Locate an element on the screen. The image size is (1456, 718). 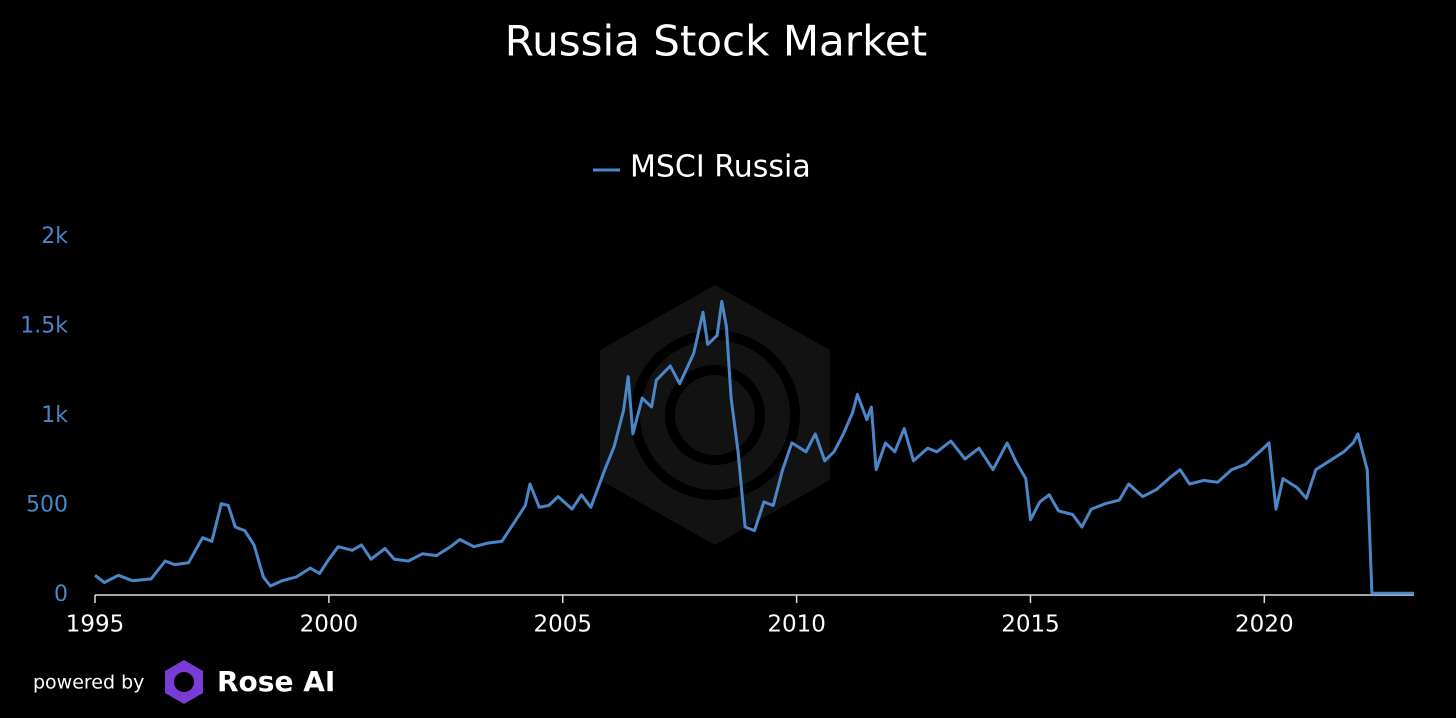
x-tick-label: 1995 is located at coordinates (95, 625).